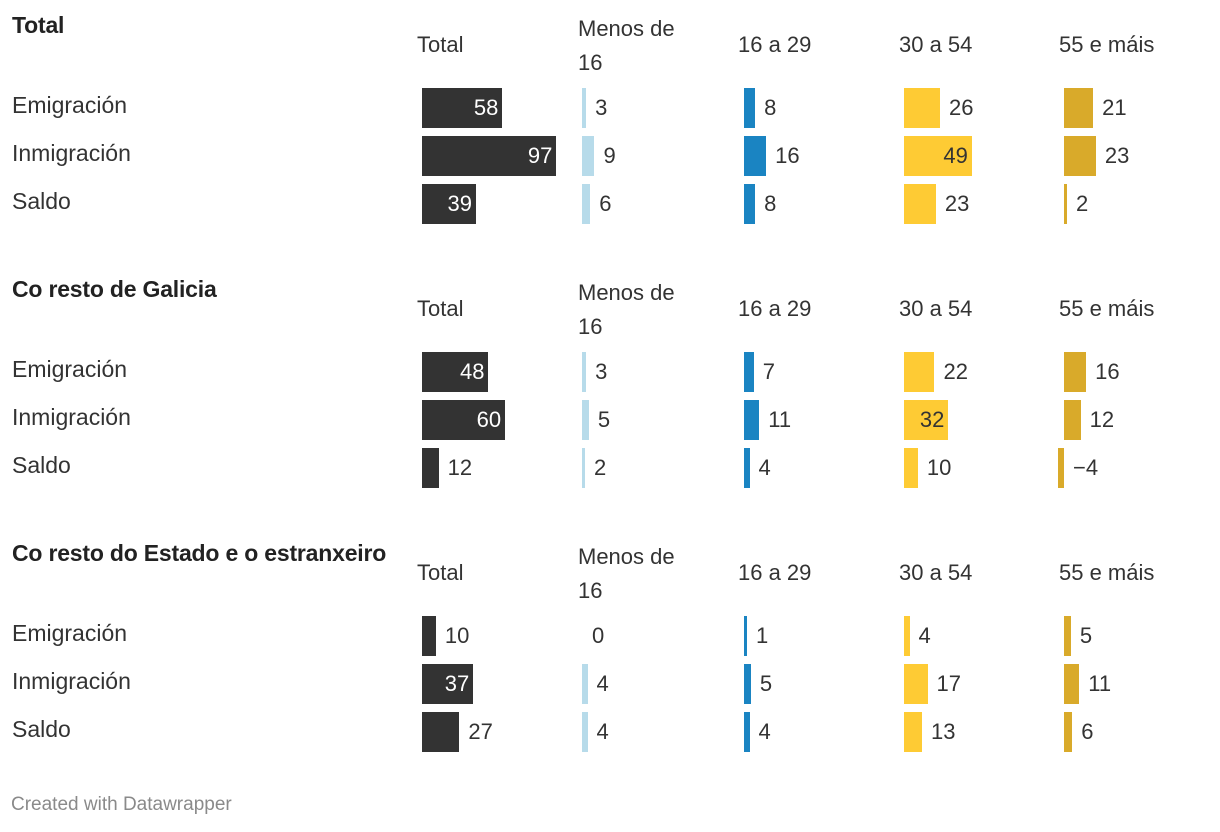 The width and height of the screenshot is (1220, 832). What do you see at coordinates (762, 635) in the screenshot?
I see `value-label: 1` at bounding box center [762, 635].